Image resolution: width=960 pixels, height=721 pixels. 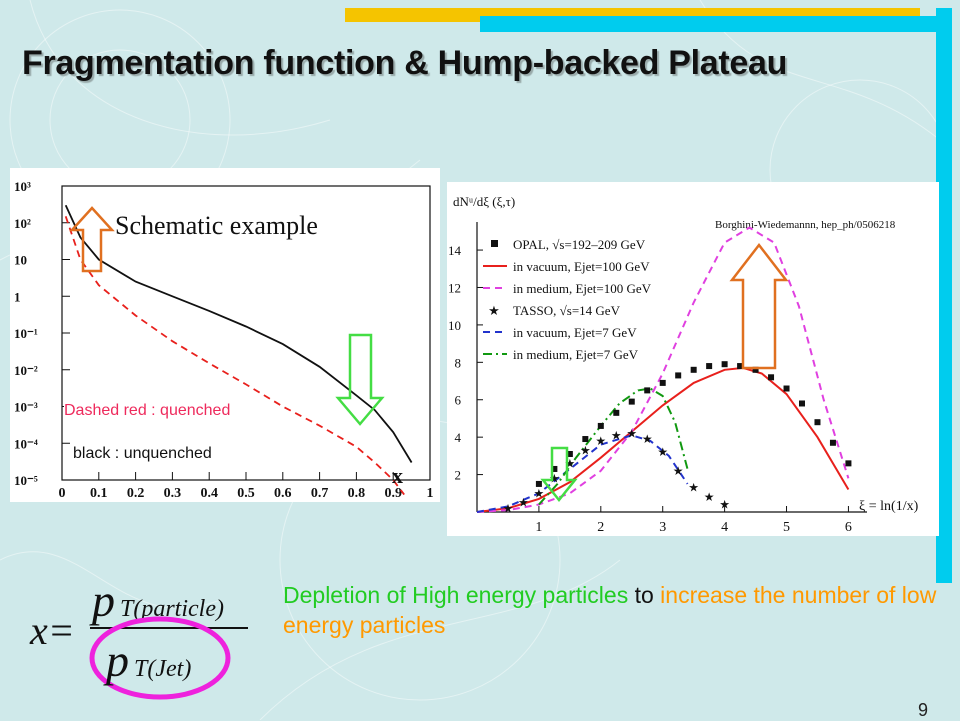 I want to click on citation: Borghini-Wiedemannn, hep_ph/0506218, so click(x=805, y=225).